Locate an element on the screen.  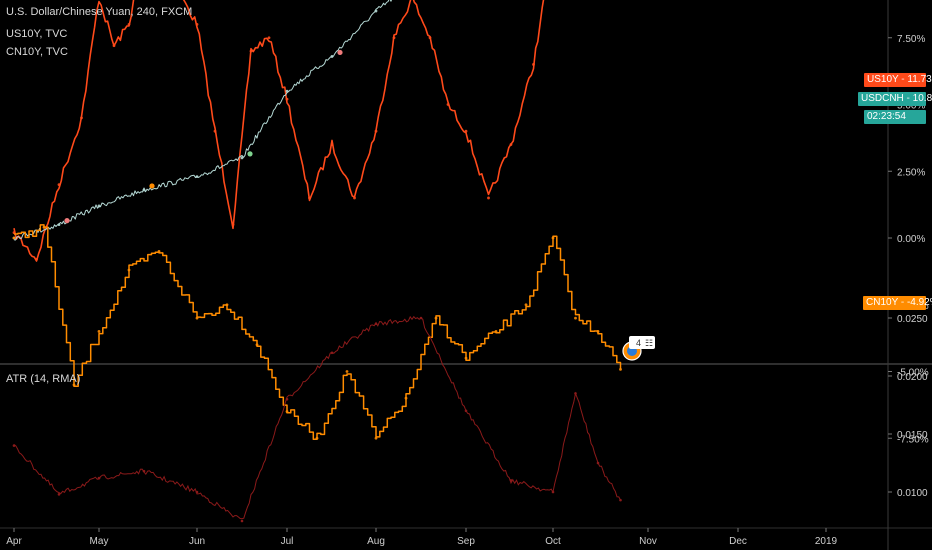
us10y-tag-value: 11.73% is located at coordinates (919, 79).